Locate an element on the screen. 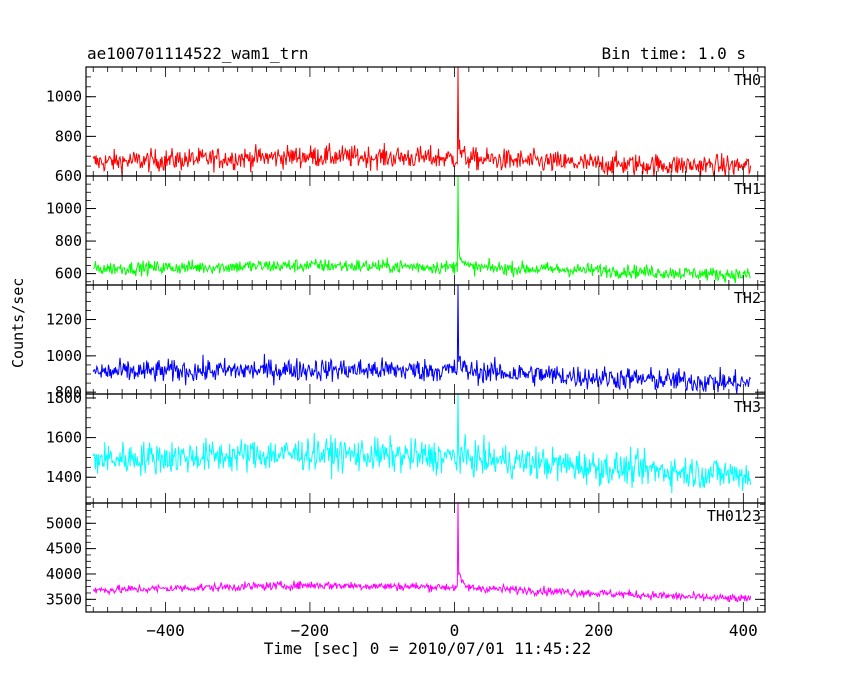  x-tick-label: 200 is located at coordinates (598, 630).